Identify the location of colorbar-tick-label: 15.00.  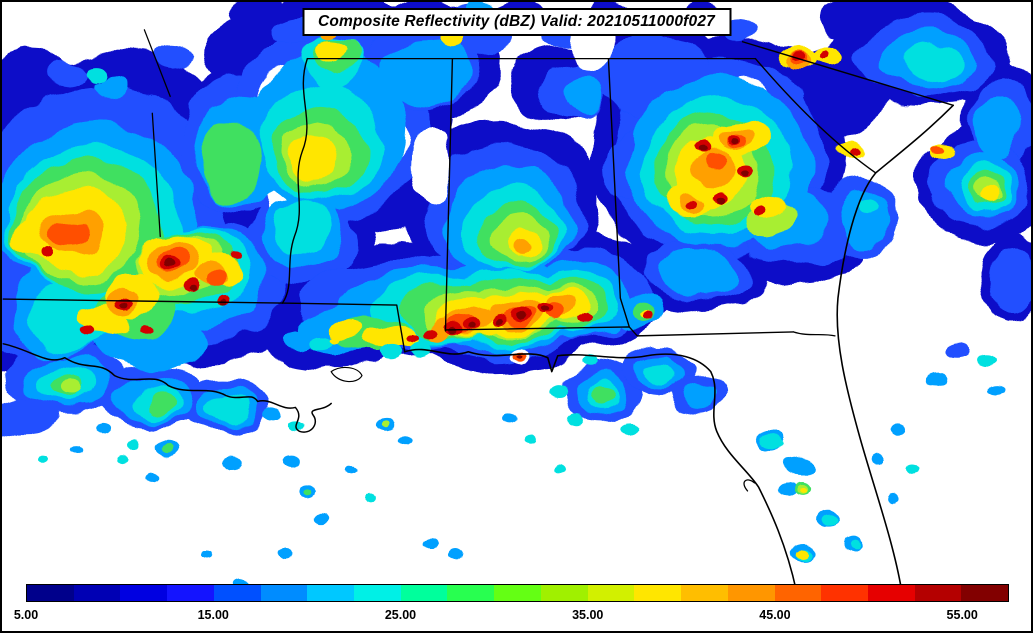
(213, 615).